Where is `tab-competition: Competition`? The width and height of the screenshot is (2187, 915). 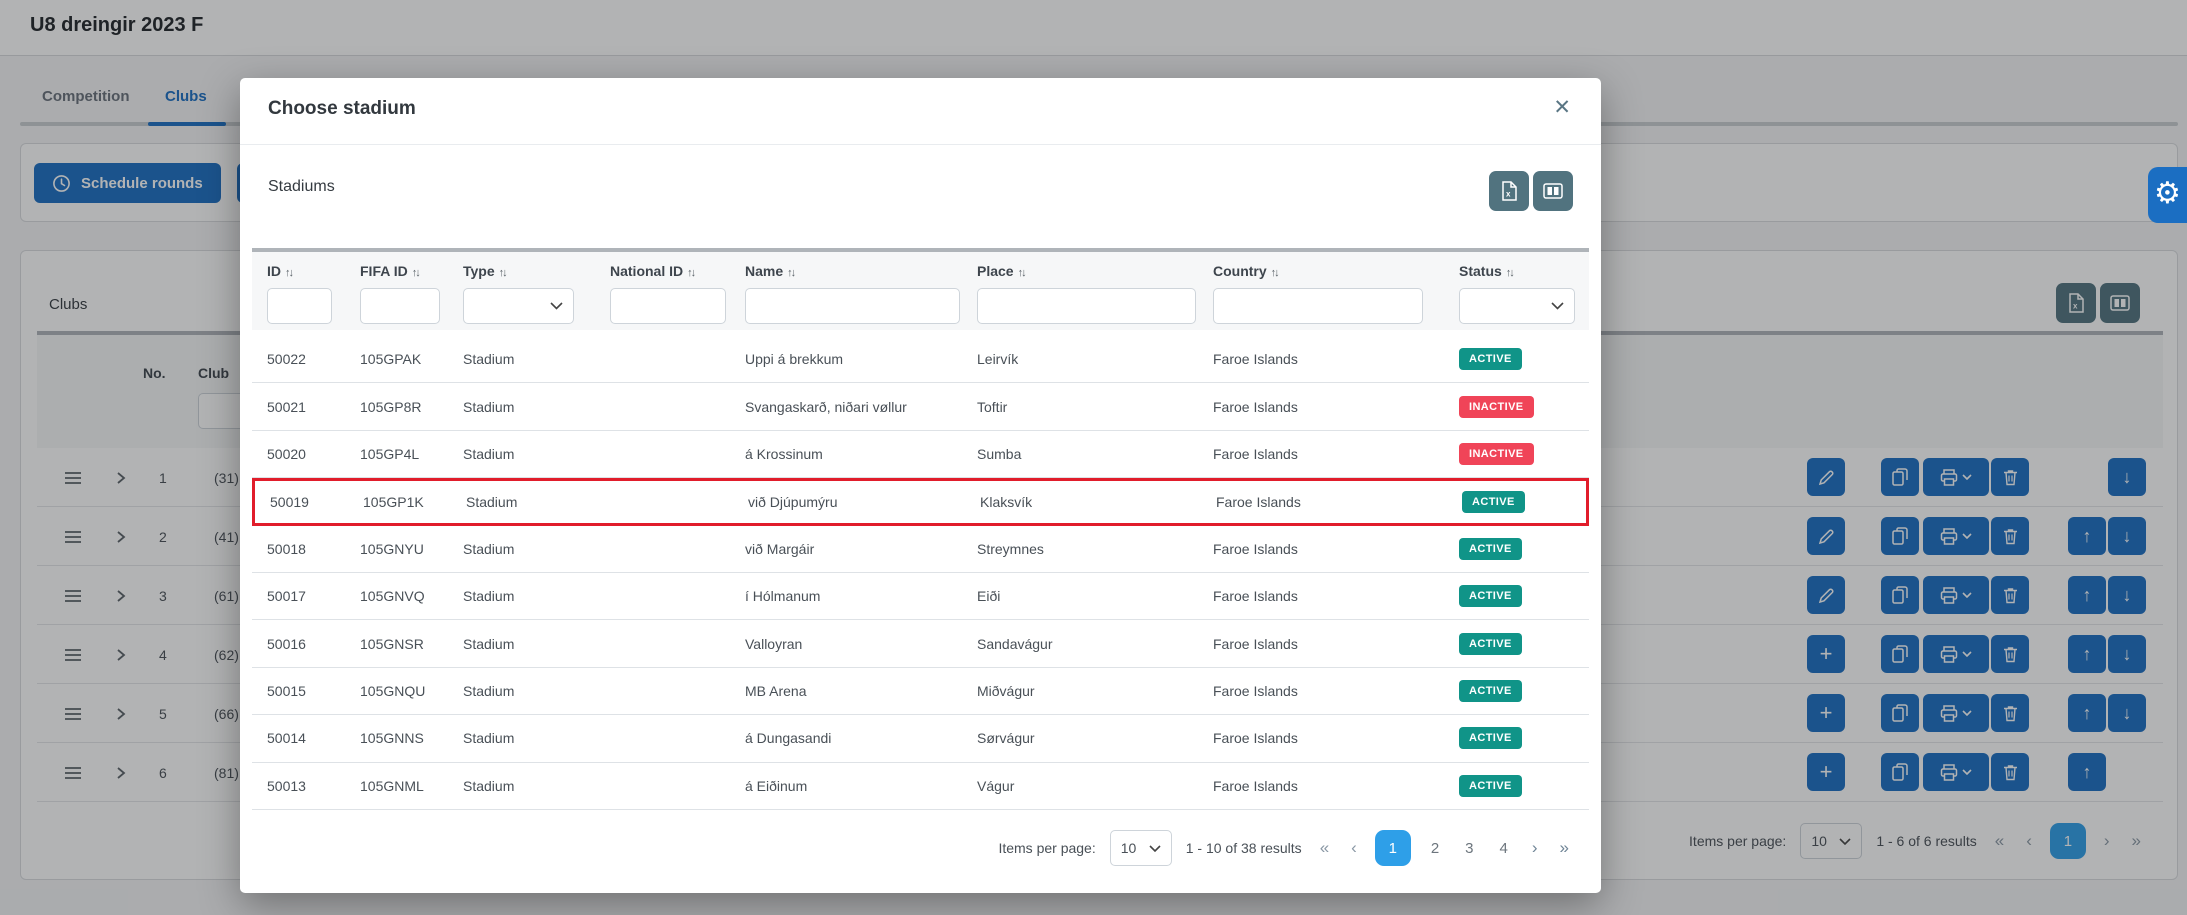 tab-competition: Competition is located at coordinates (86, 96).